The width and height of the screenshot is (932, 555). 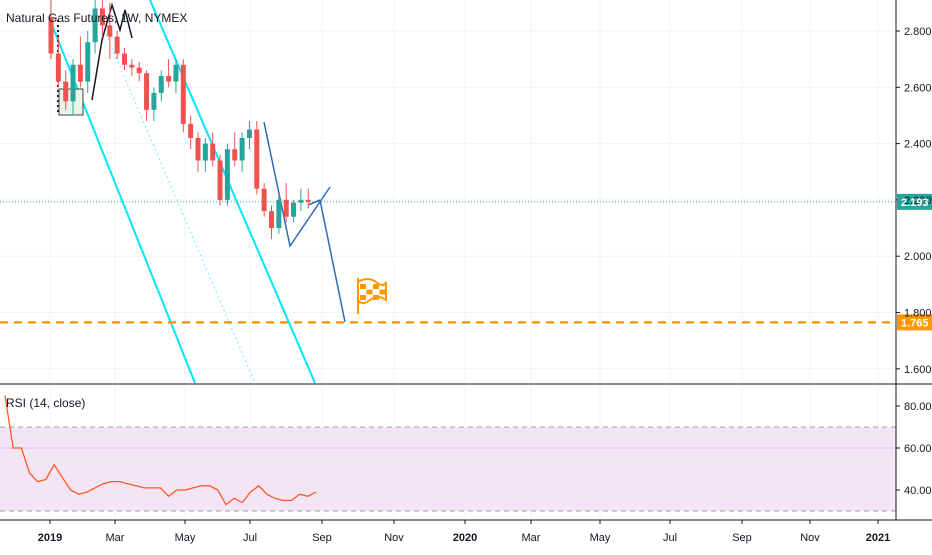 I want to click on pattern-line, so click(x=297, y=184).